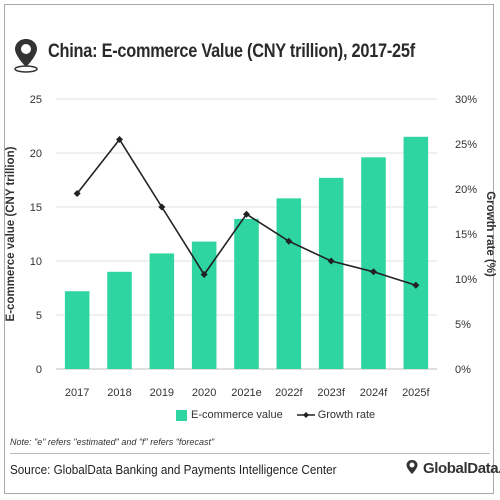  What do you see at coordinates (416, 393) in the screenshot?
I see `x-tick-label: 2025f` at bounding box center [416, 393].